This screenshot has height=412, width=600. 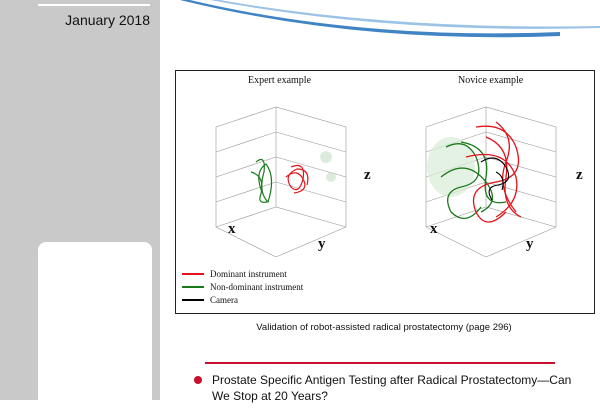 What do you see at coordinates (94, 5) in the screenshot?
I see `sidebar-rule` at bounding box center [94, 5].